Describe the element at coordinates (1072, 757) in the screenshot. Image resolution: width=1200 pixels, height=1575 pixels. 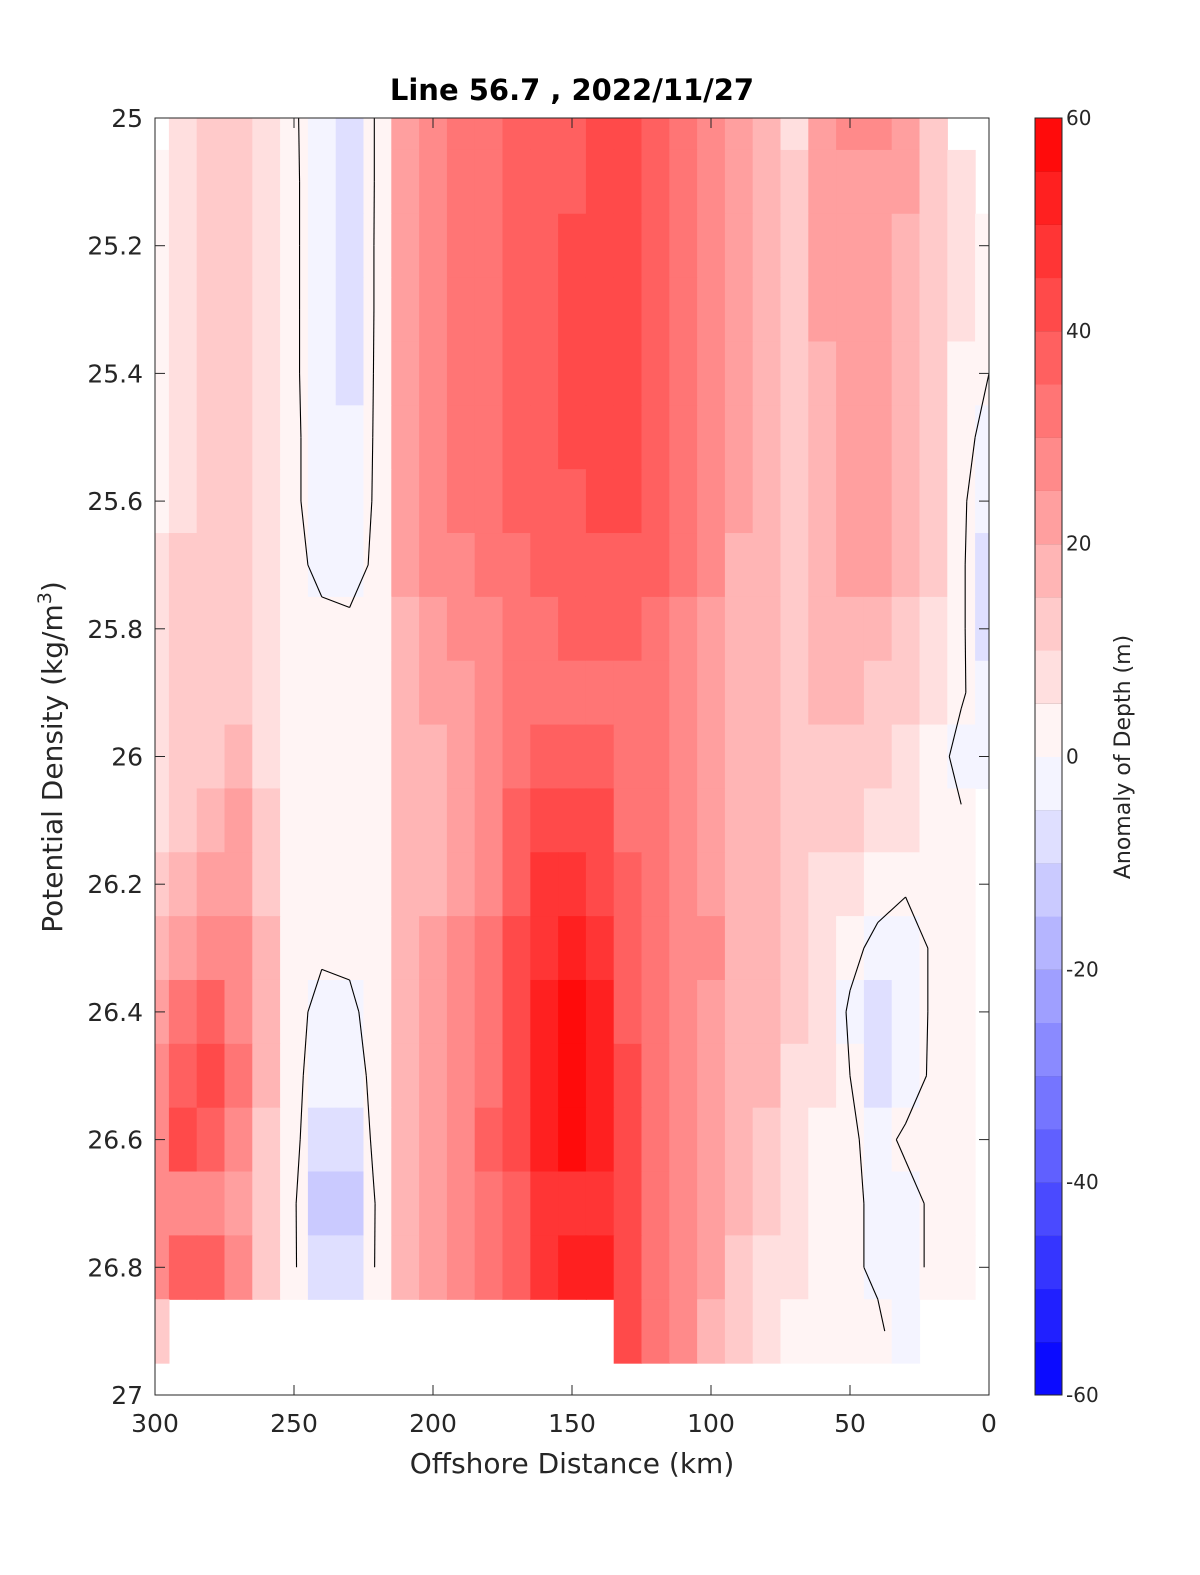
I see `colorbar-tick-label: 0` at that location.